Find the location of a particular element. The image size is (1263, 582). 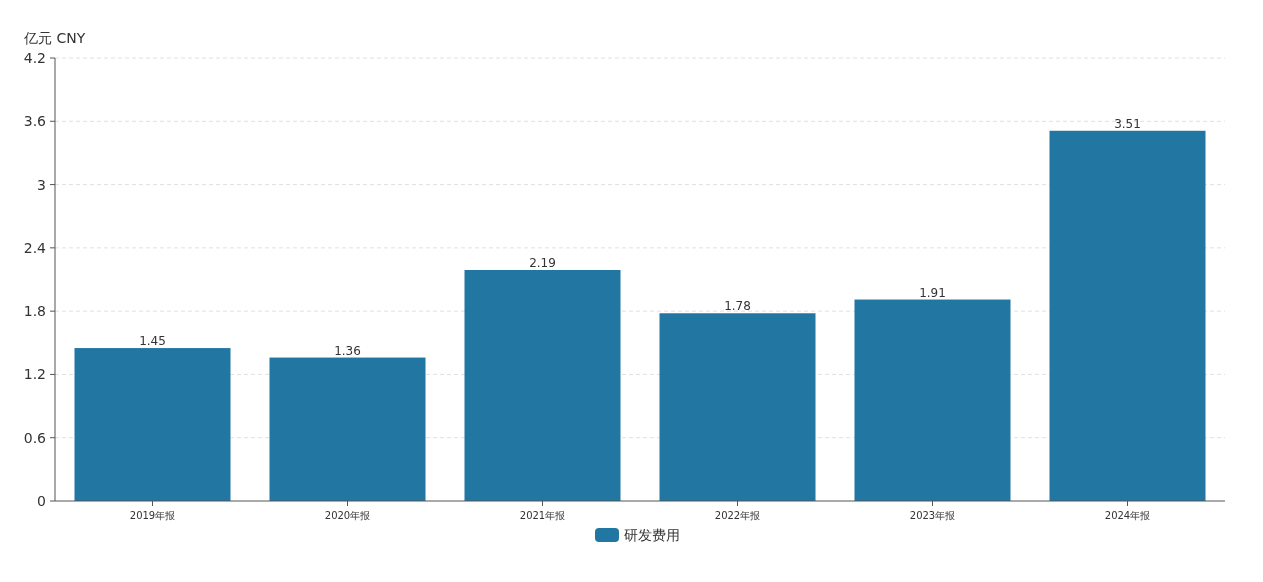

x-tick-label: 2023年报 is located at coordinates (932, 515).